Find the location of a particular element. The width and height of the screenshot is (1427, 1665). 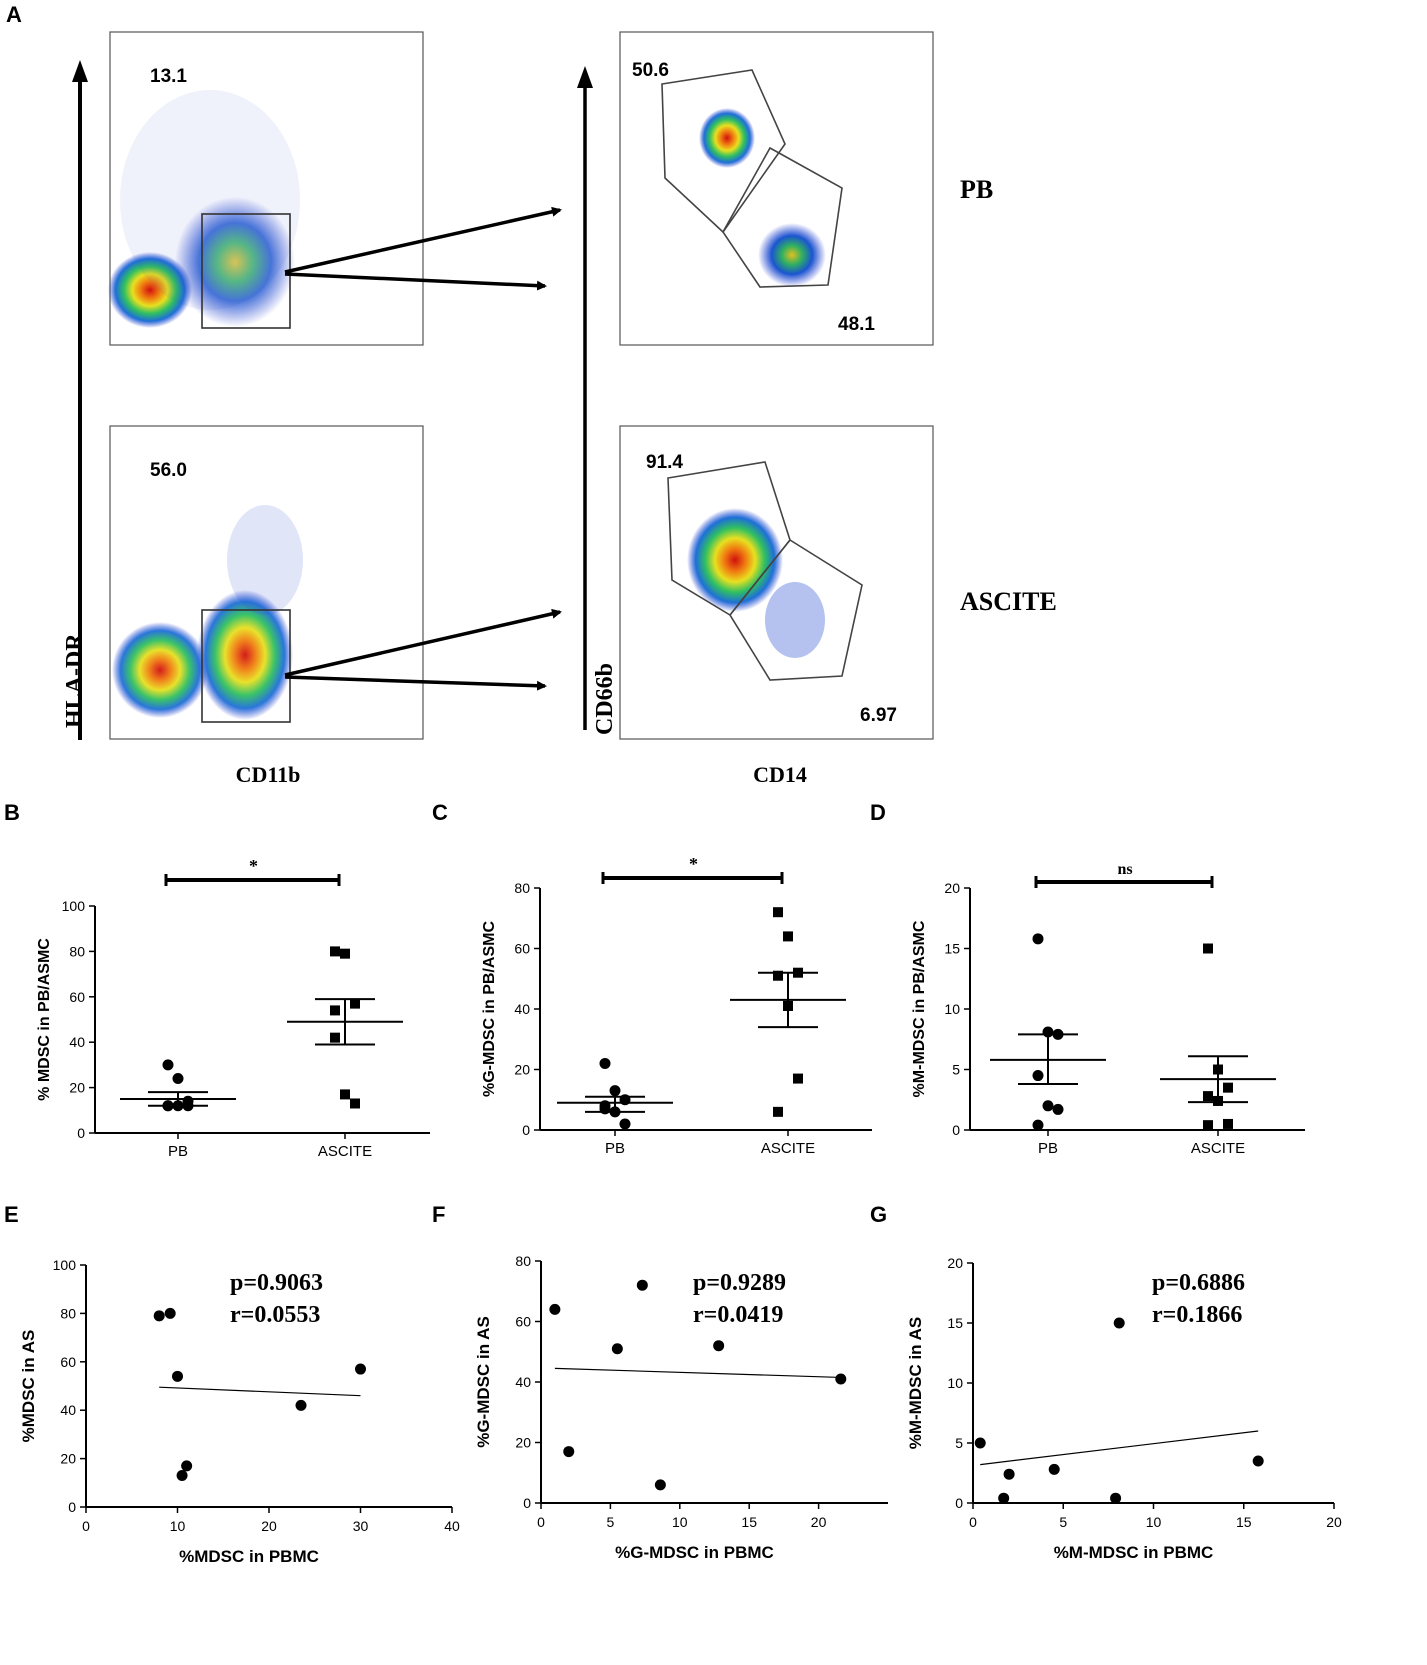

regression-line is located at coordinates (1119, 1448).